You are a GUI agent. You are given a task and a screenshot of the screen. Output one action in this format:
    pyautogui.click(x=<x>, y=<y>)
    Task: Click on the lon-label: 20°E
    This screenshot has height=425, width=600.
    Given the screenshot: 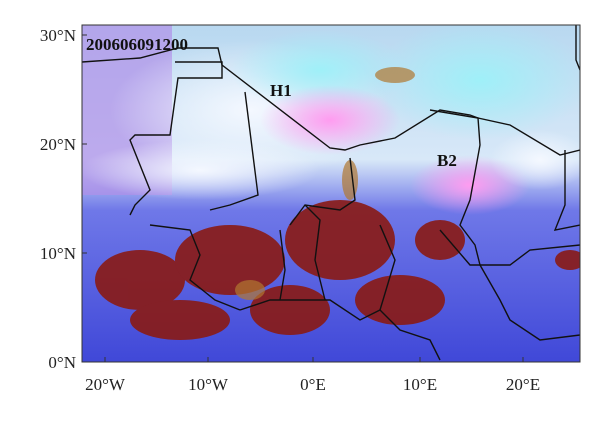 What is the action you would take?
    pyautogui.click(x=523, y=384)
    